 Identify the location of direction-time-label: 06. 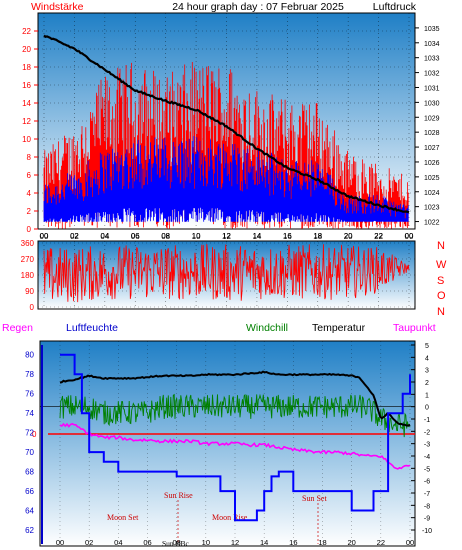
(135, 235).